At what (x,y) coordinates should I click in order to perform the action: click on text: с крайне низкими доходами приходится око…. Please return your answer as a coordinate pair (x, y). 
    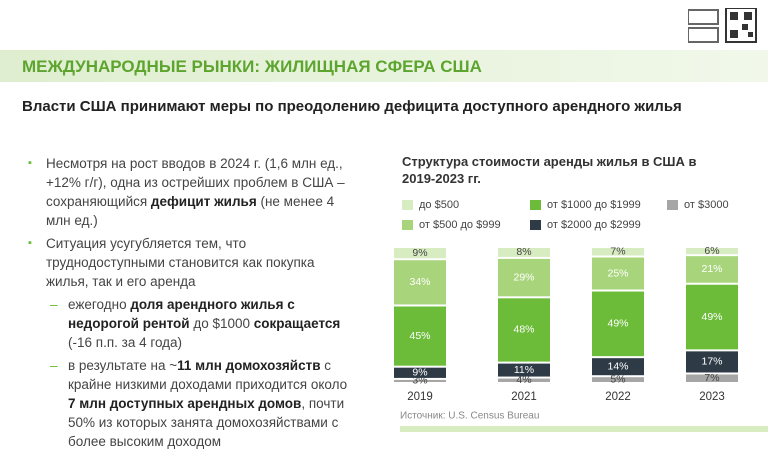
    Looking at the image, I should click on (208, 375).